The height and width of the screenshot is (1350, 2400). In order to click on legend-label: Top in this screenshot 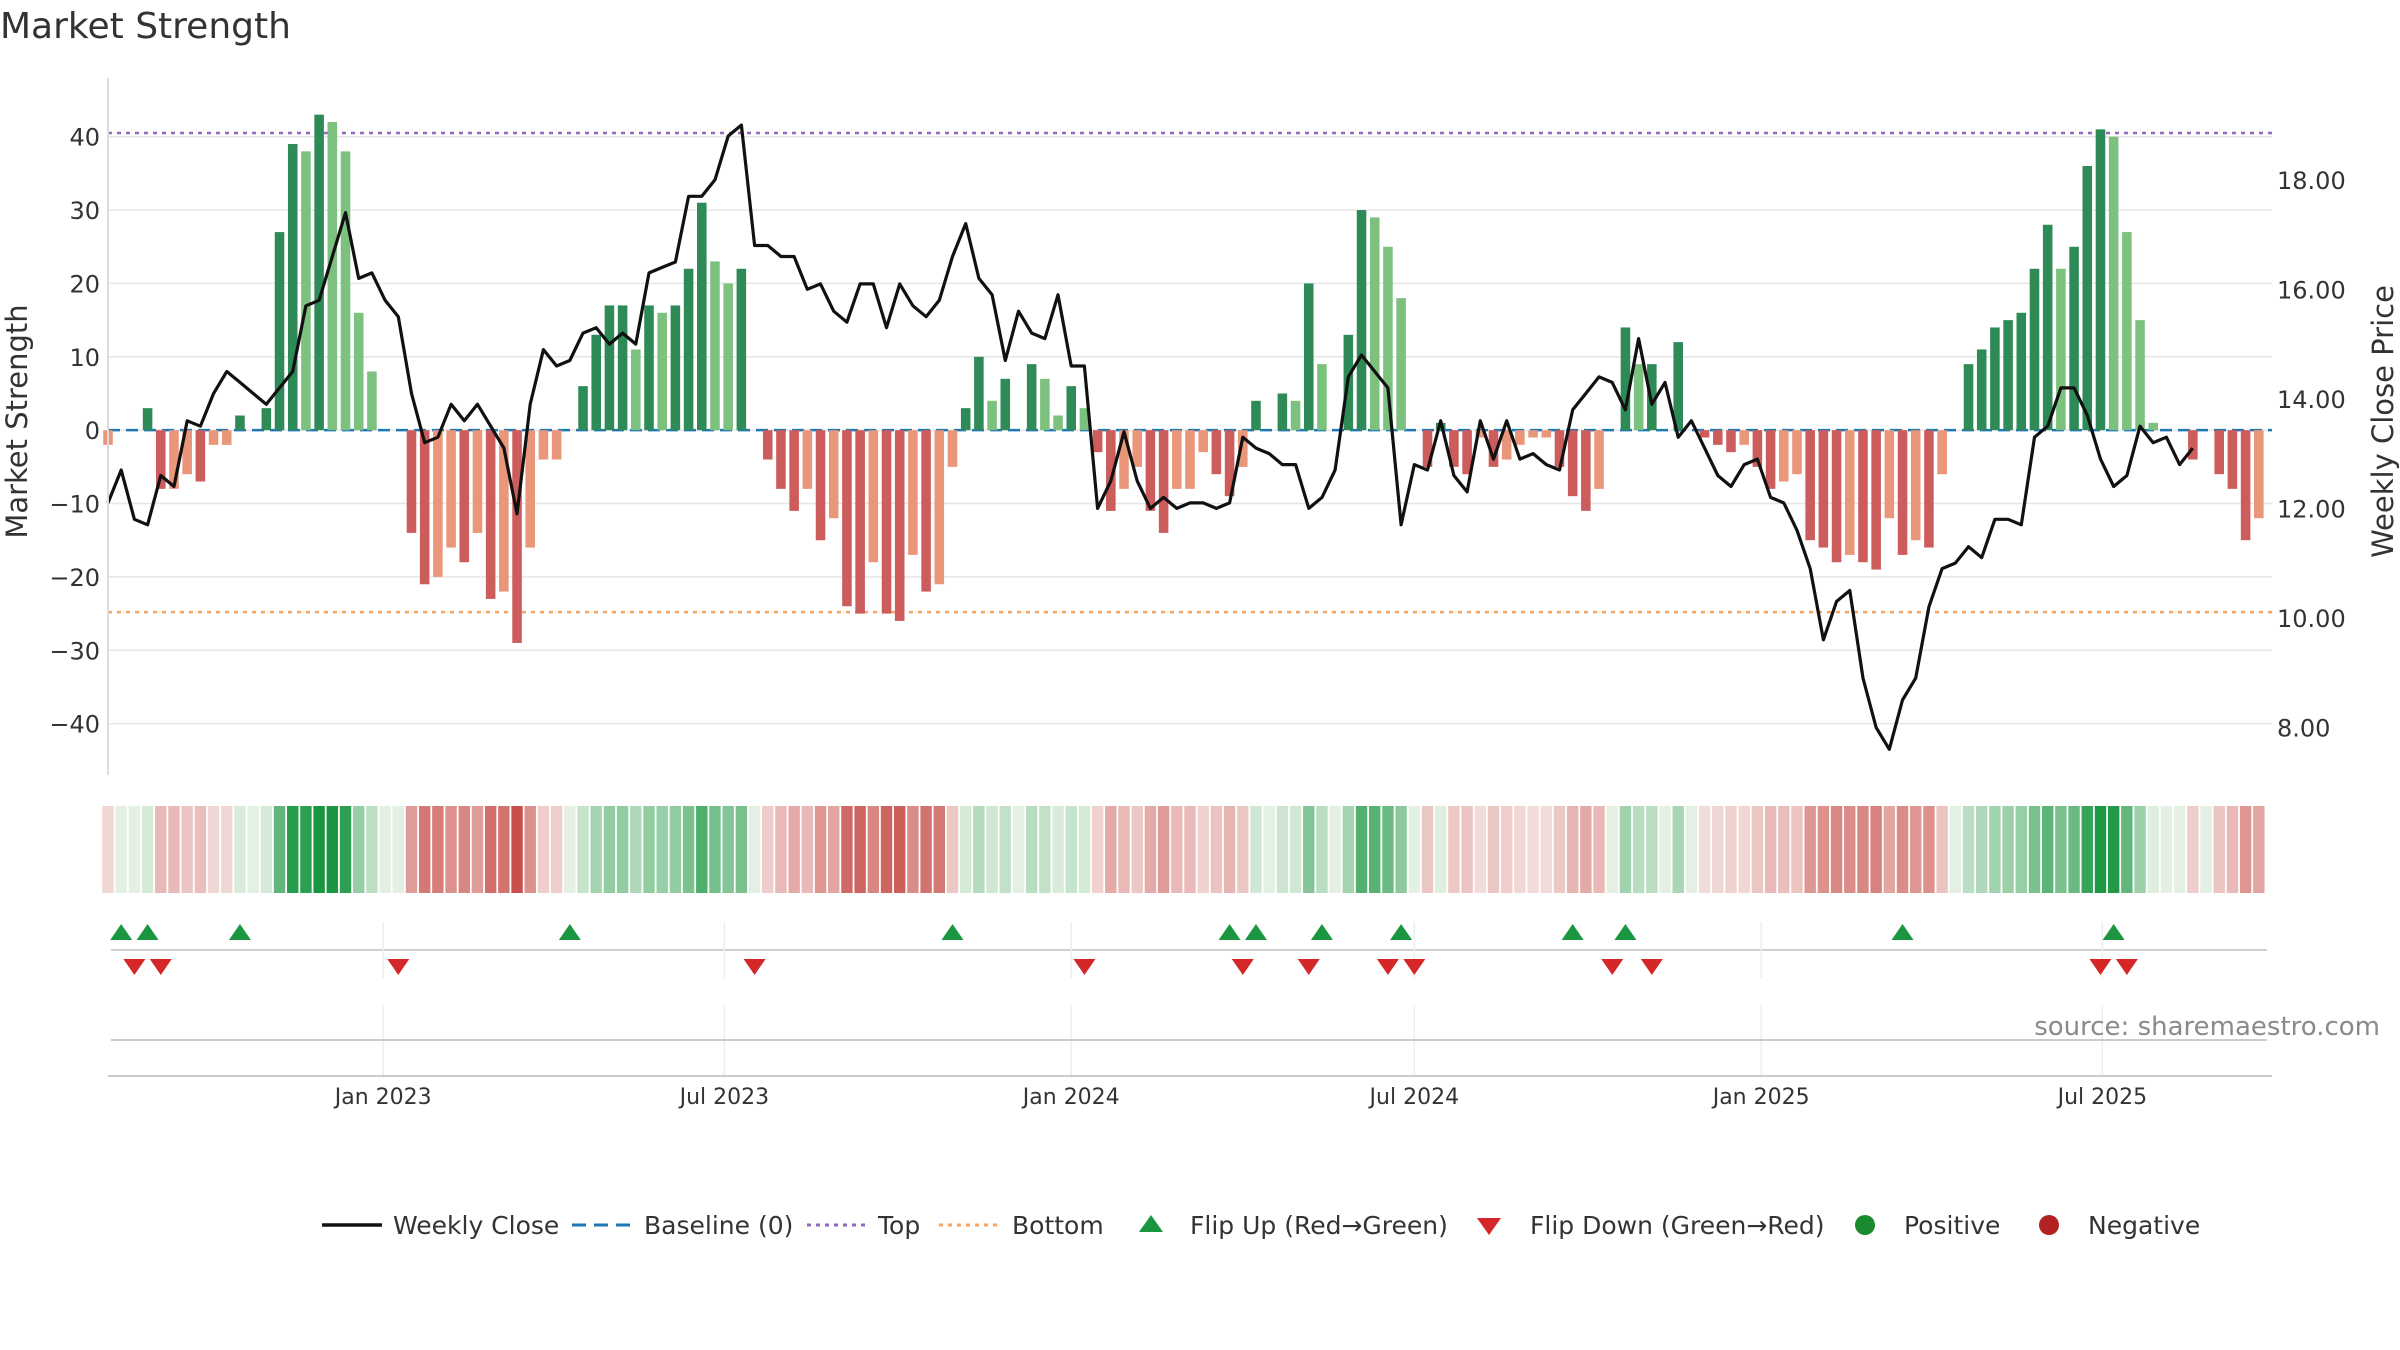, I will do `click(898, 1225)`.